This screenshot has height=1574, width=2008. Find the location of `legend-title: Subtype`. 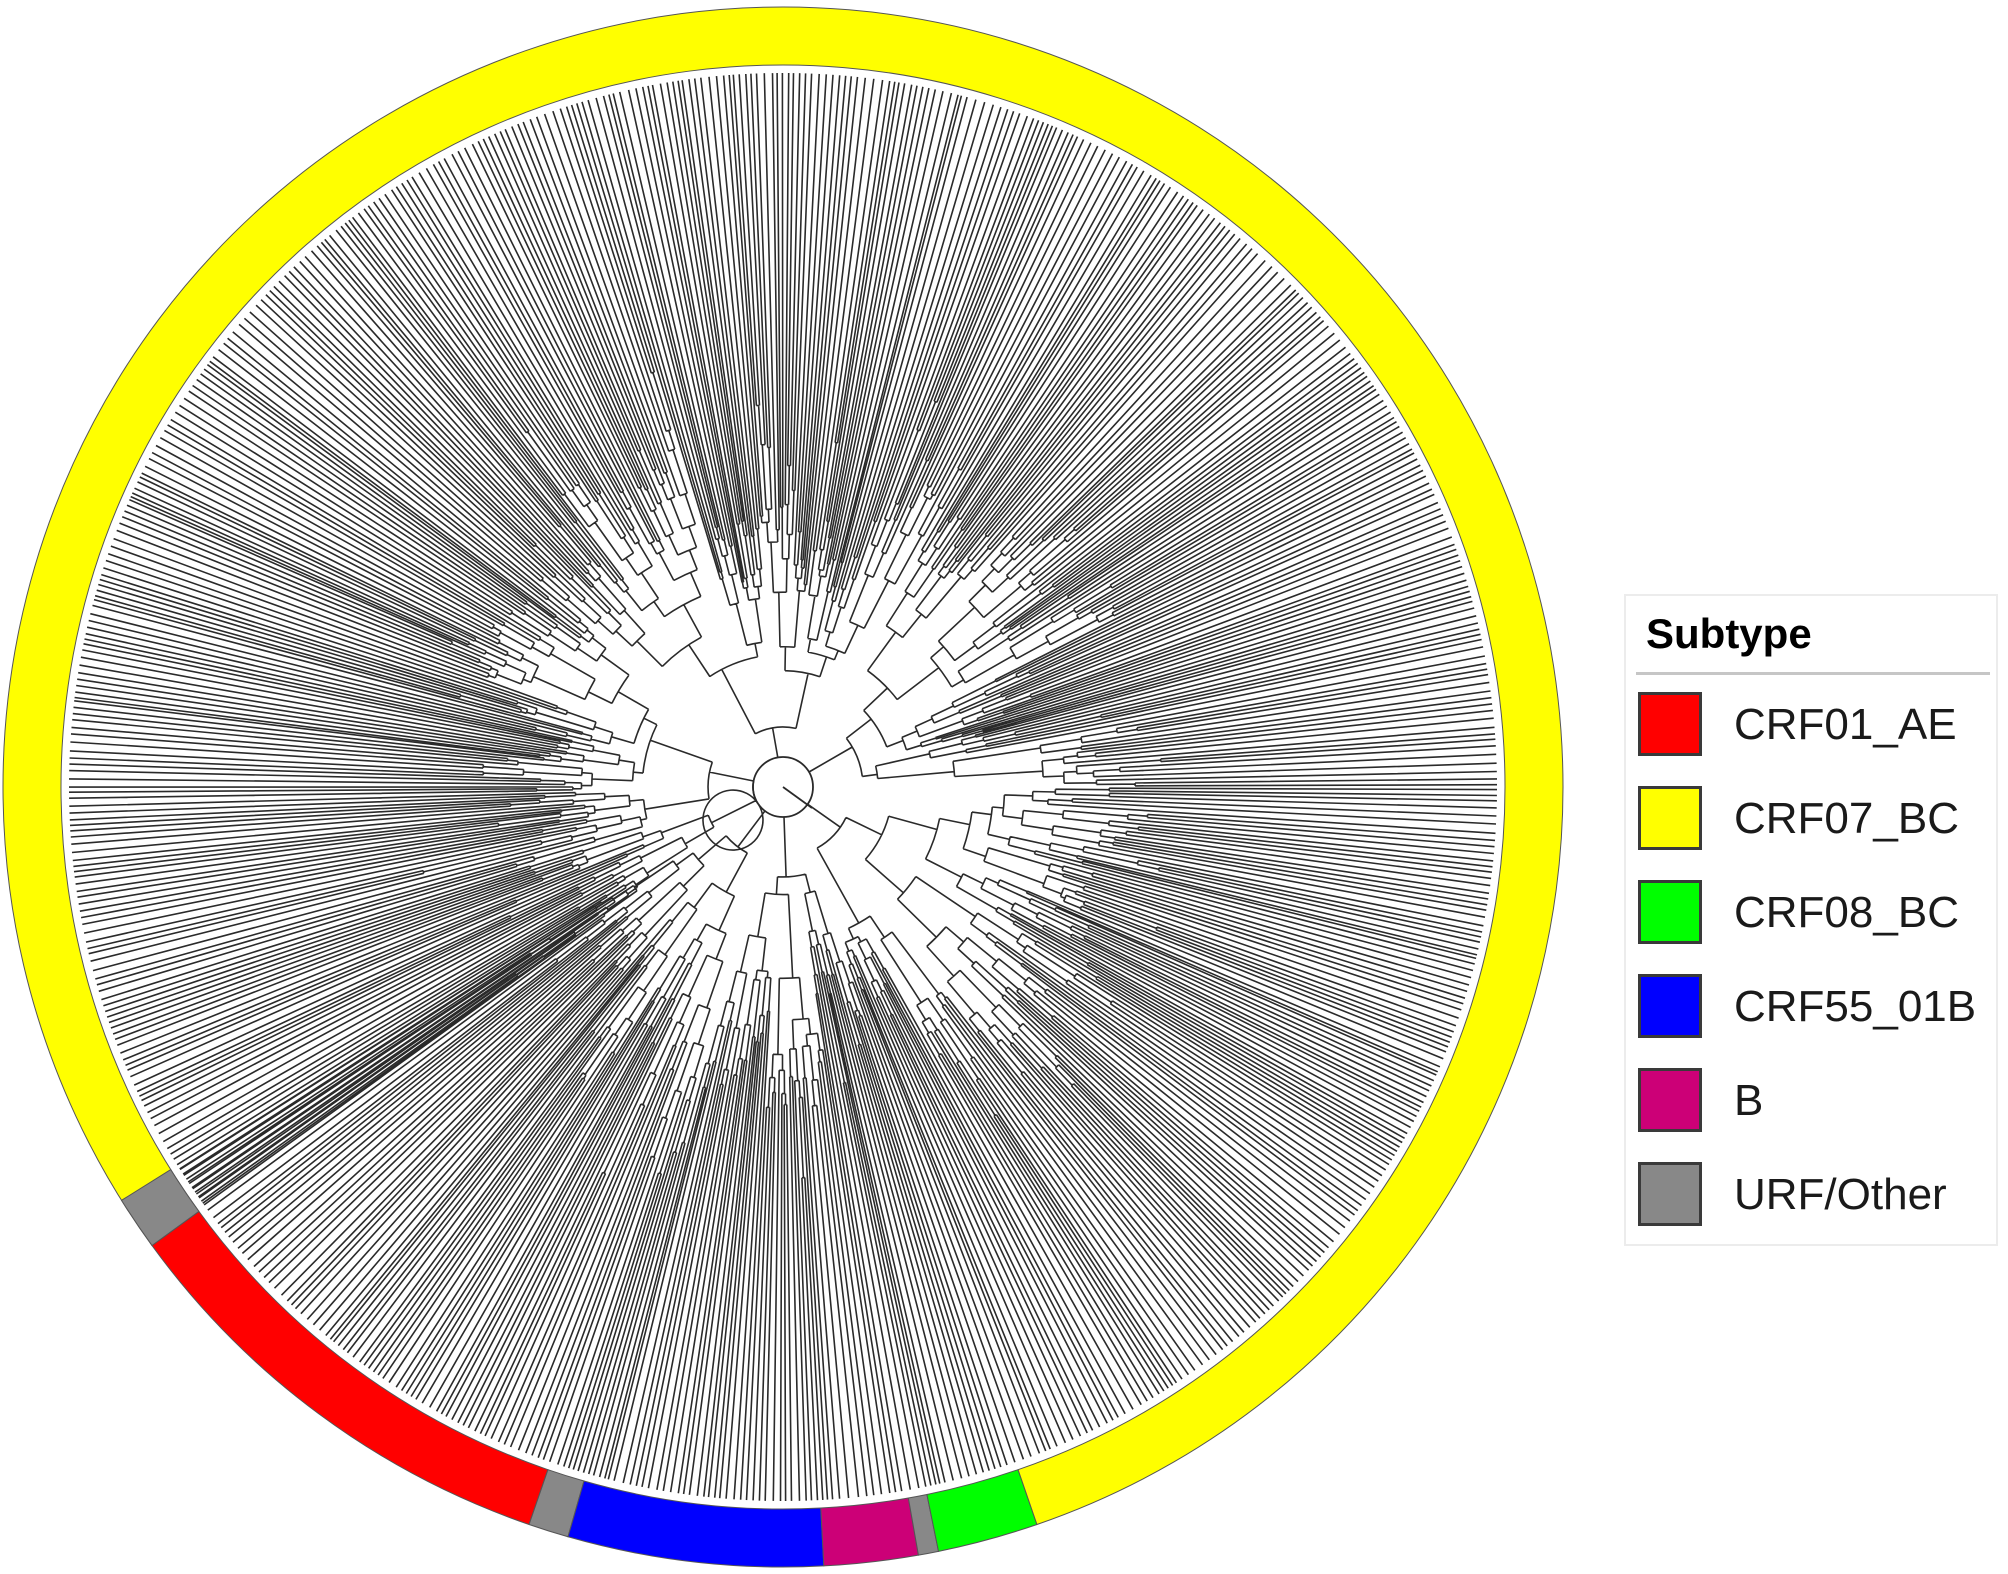

legend-title: Subtype is located at coordinates (1729, 633).